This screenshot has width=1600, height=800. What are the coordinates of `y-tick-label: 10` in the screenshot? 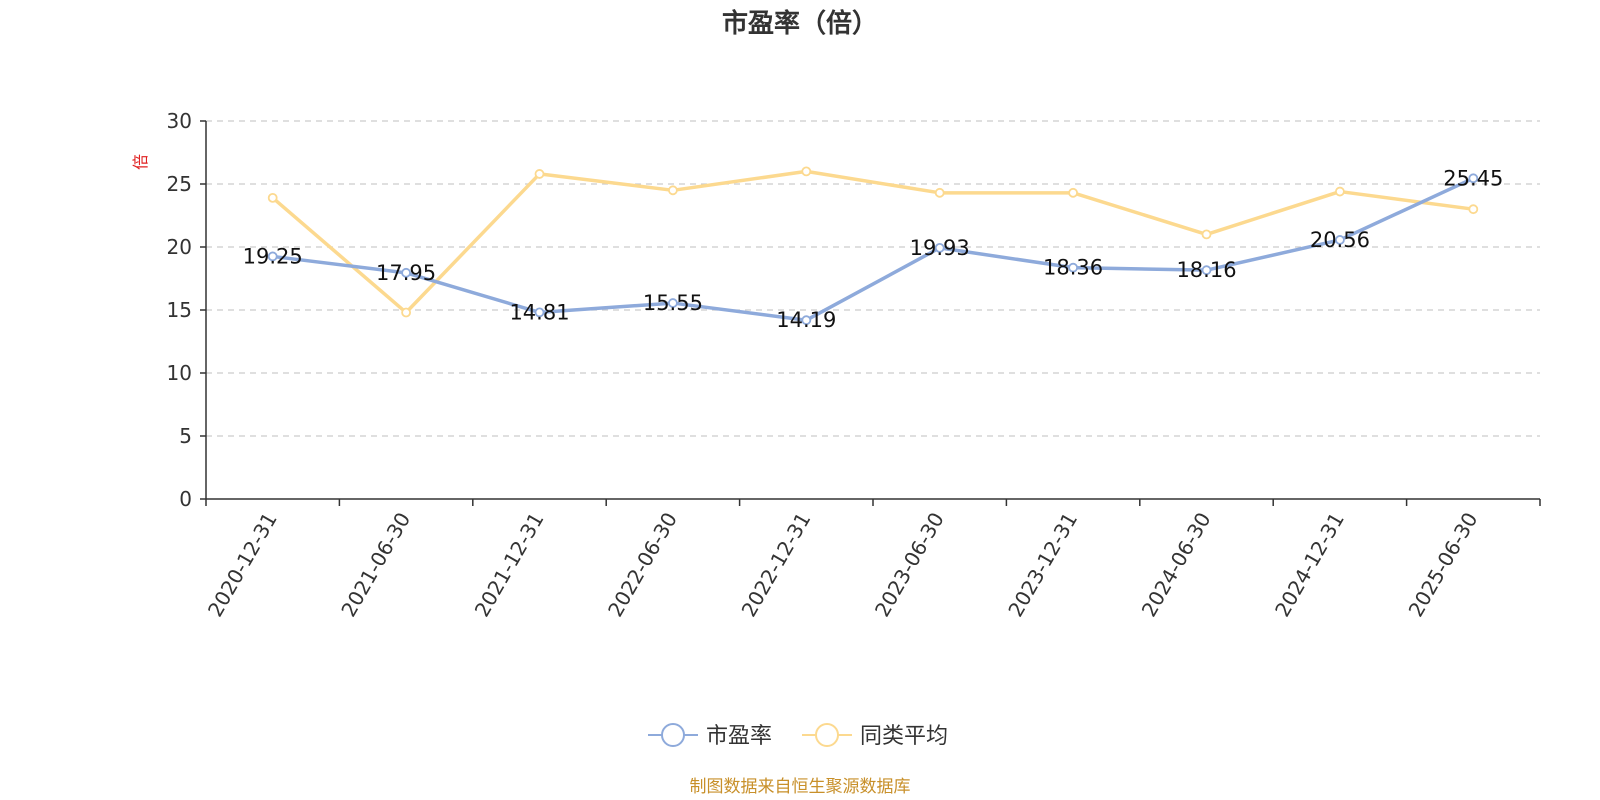 It's located at (179, 373).